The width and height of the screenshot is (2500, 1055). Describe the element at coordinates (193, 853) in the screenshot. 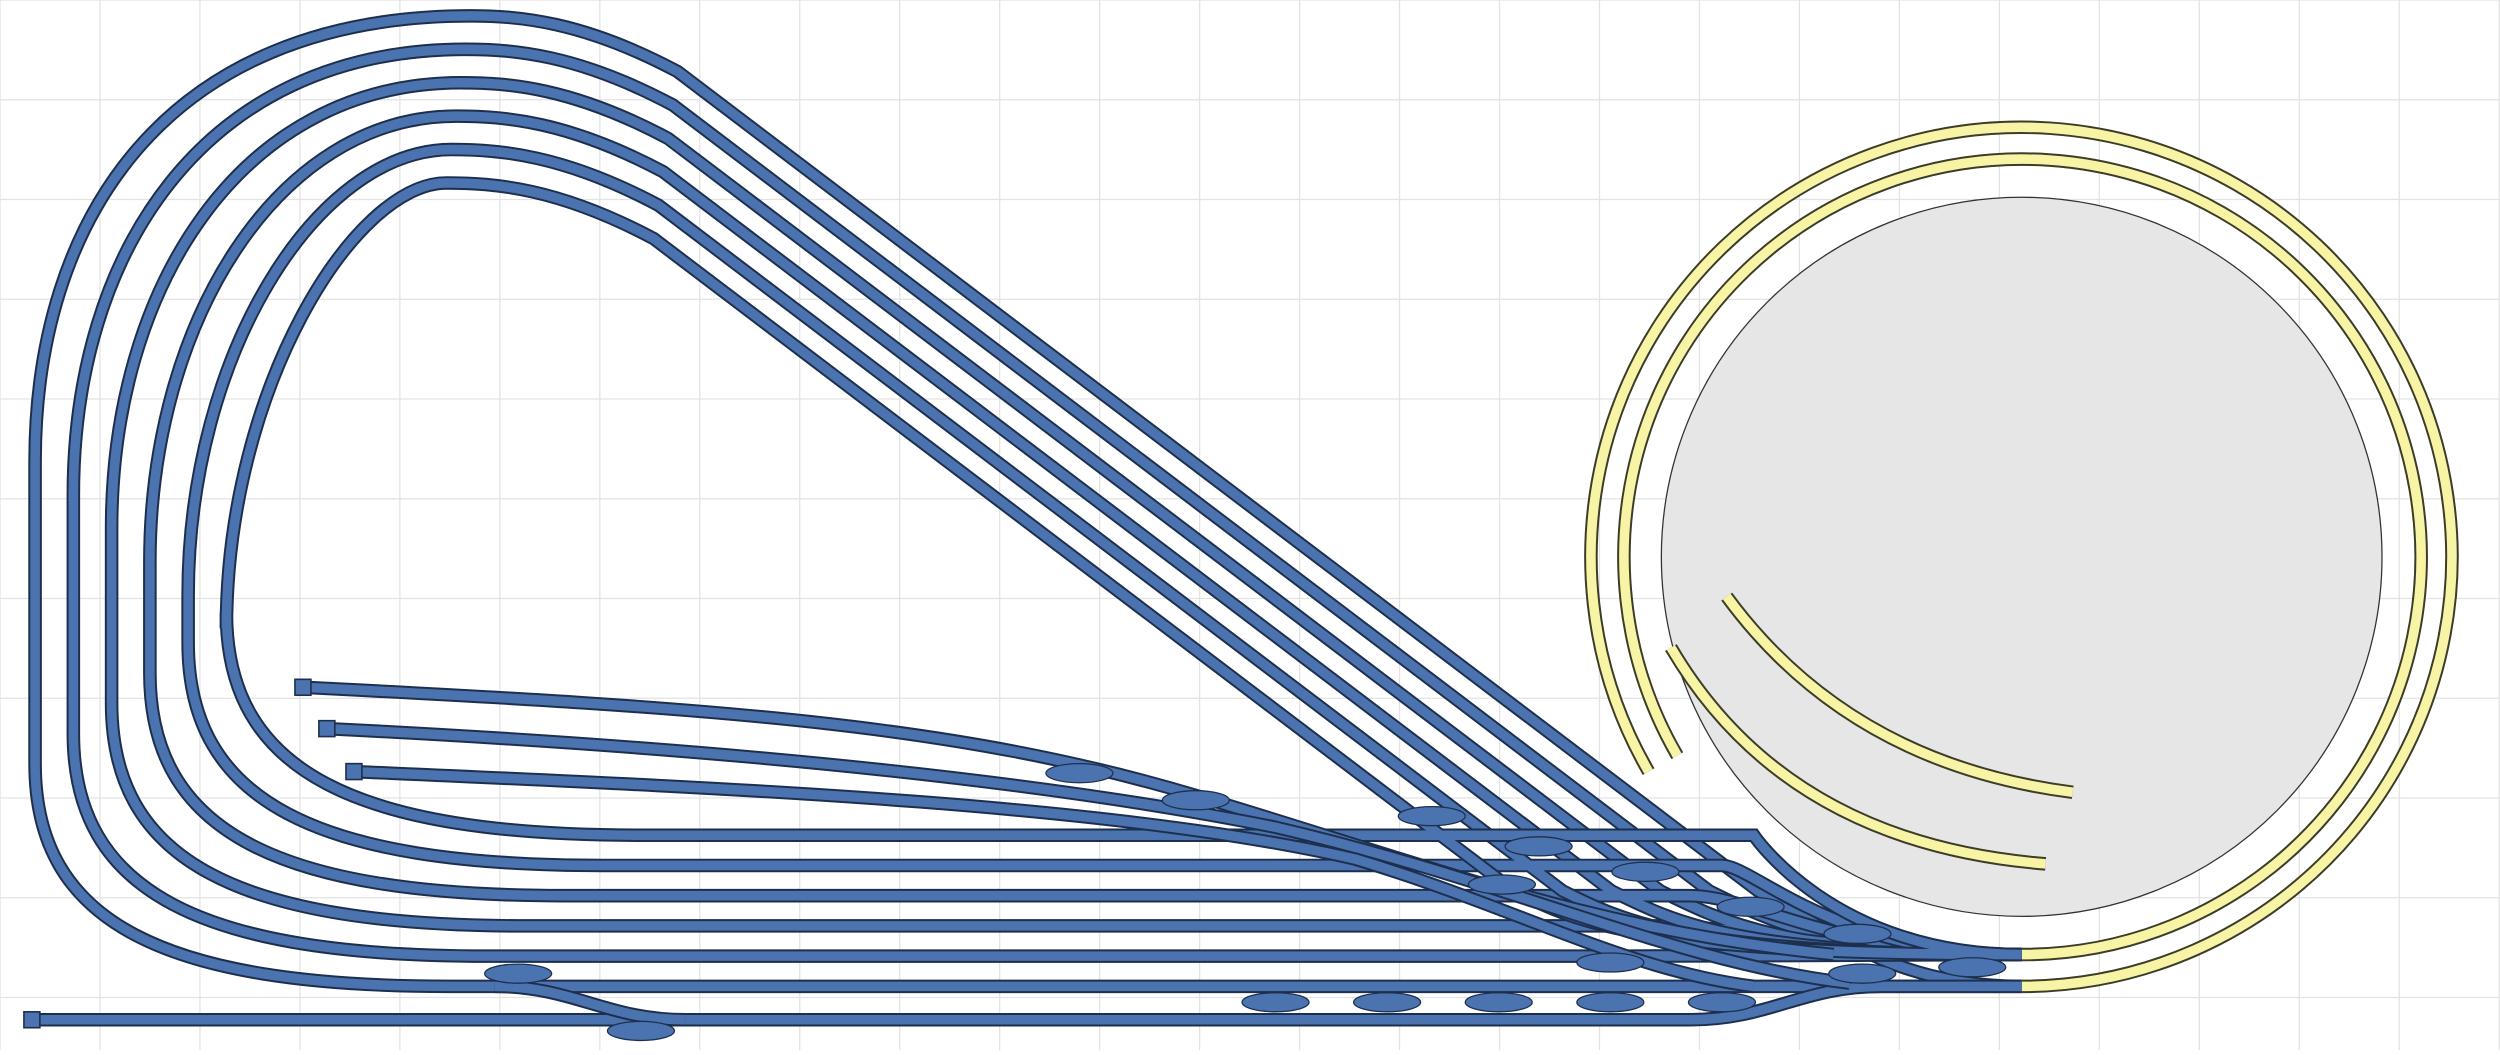

I see `buffers` at that location.